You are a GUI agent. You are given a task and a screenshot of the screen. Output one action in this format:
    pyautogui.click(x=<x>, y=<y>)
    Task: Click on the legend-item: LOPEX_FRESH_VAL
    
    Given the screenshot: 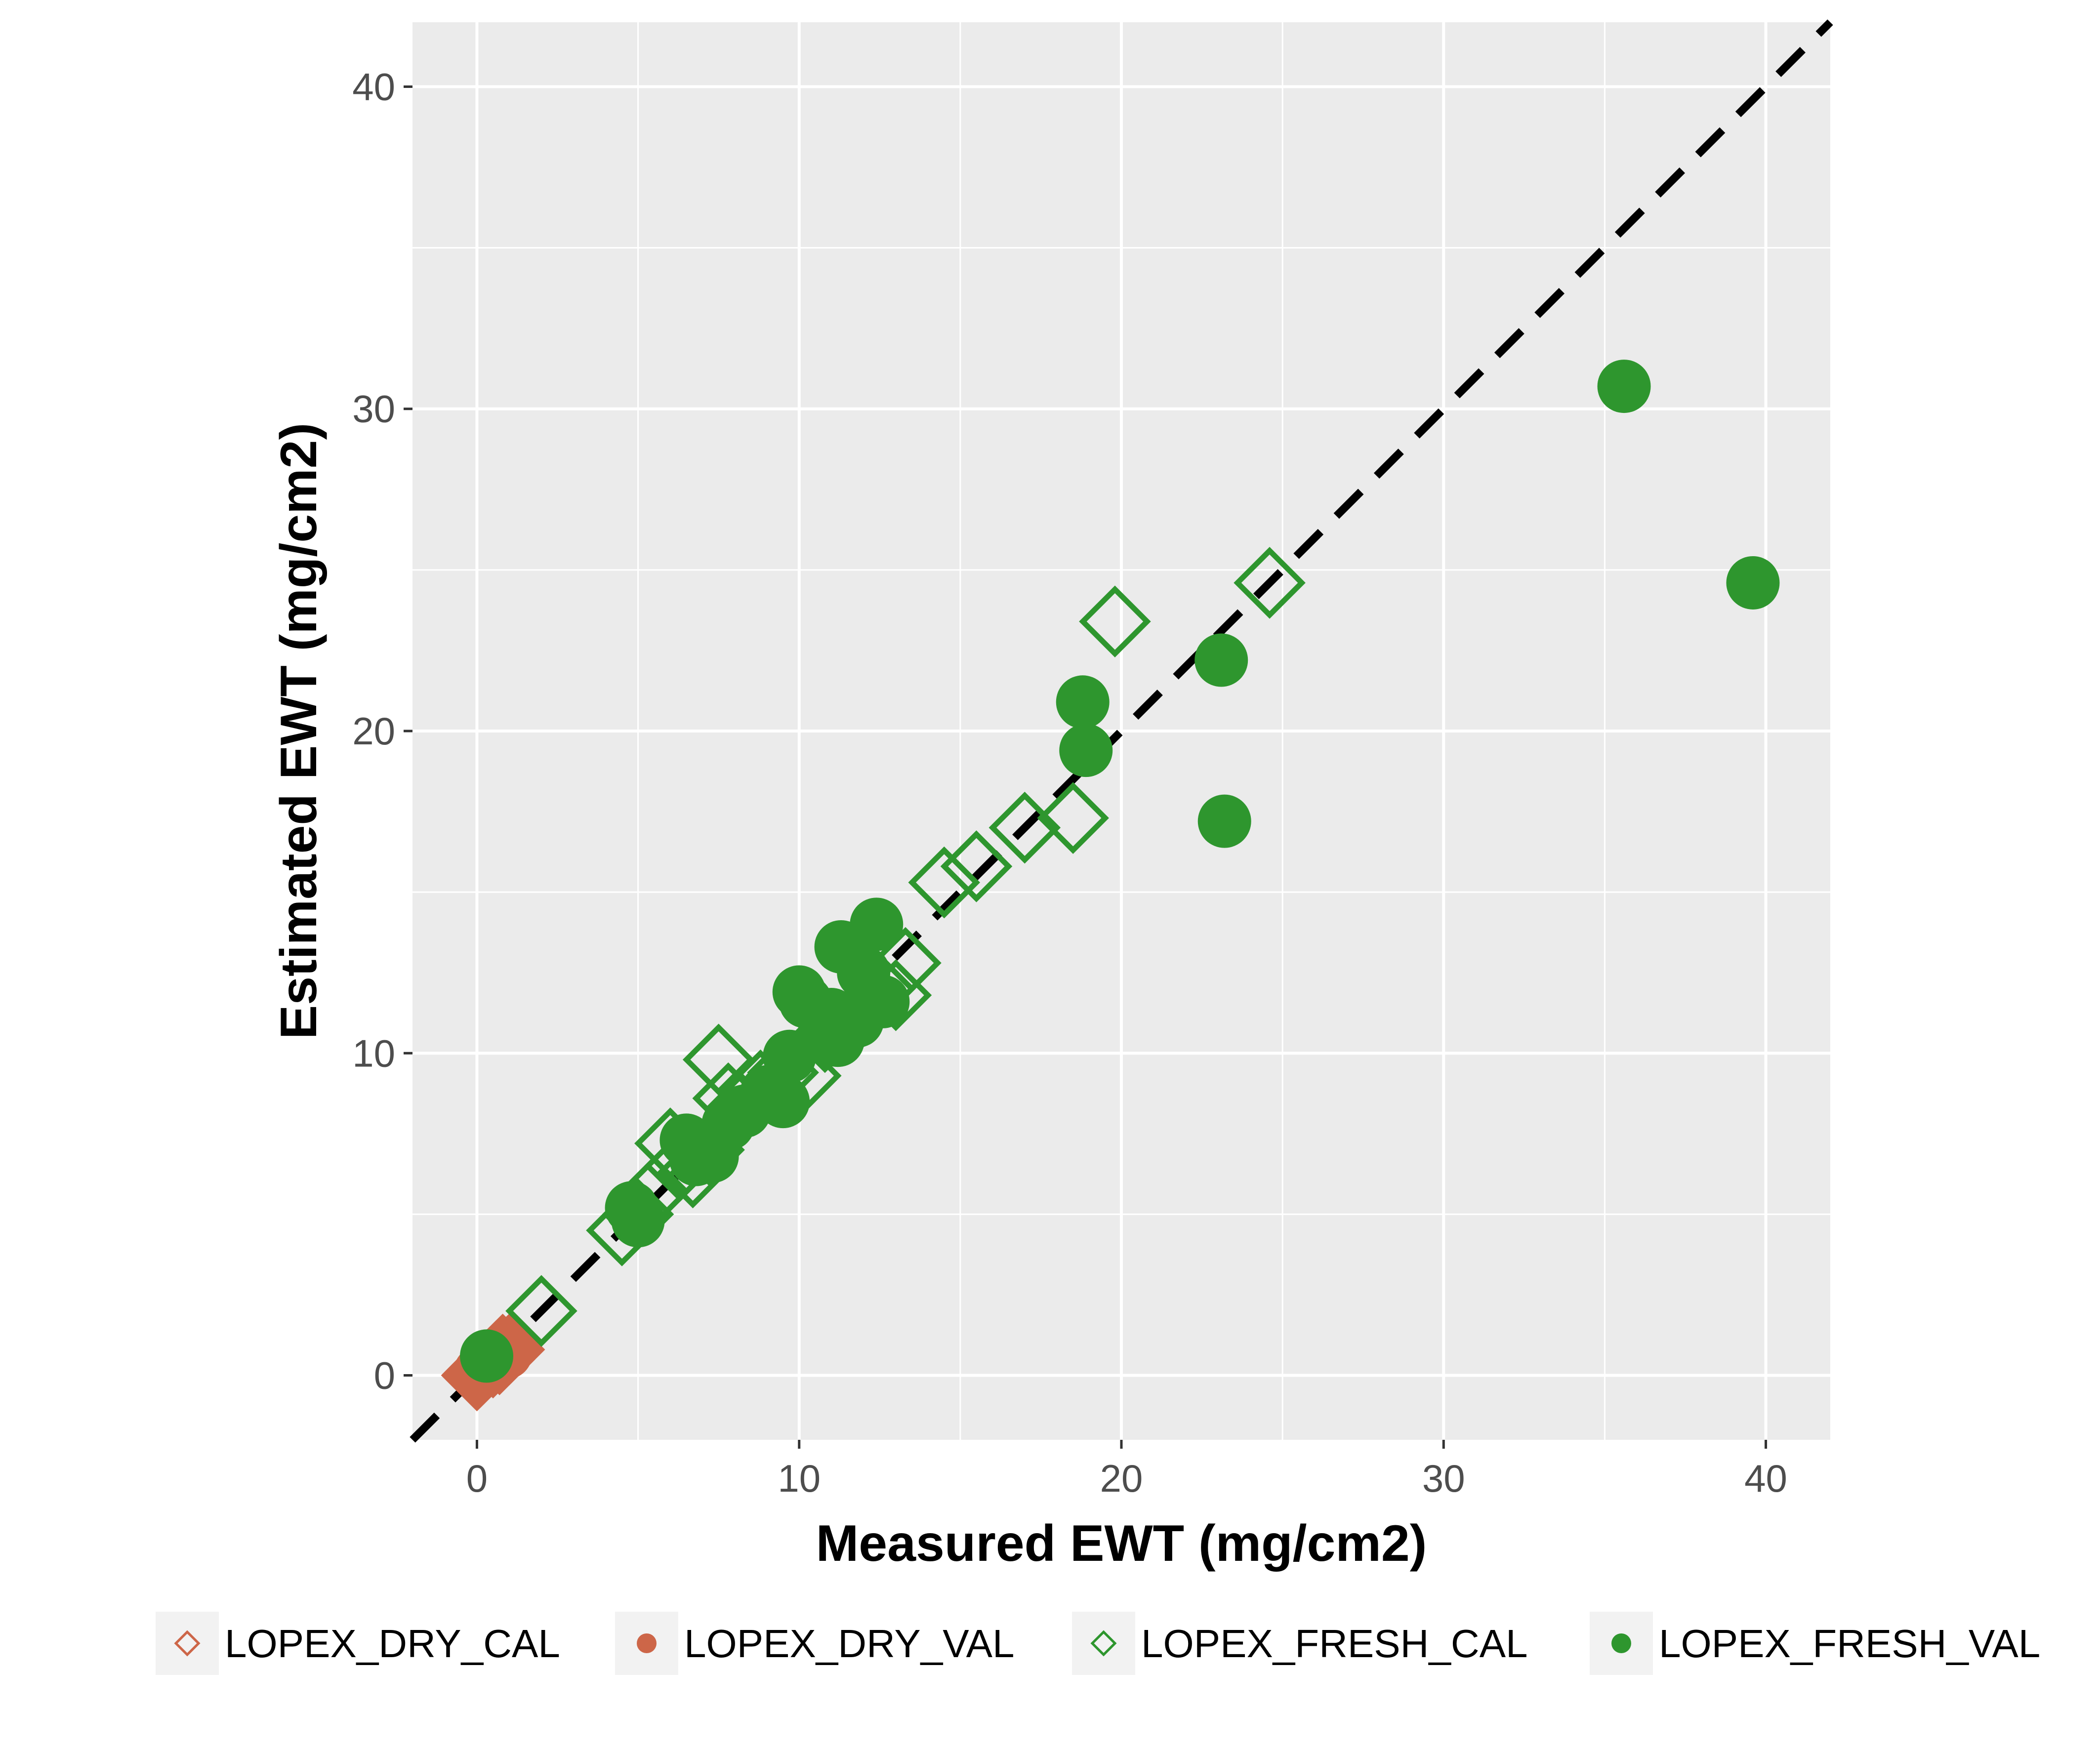 What is the action you would take?
    pyautogui.click(x=1815, y=1643)
    